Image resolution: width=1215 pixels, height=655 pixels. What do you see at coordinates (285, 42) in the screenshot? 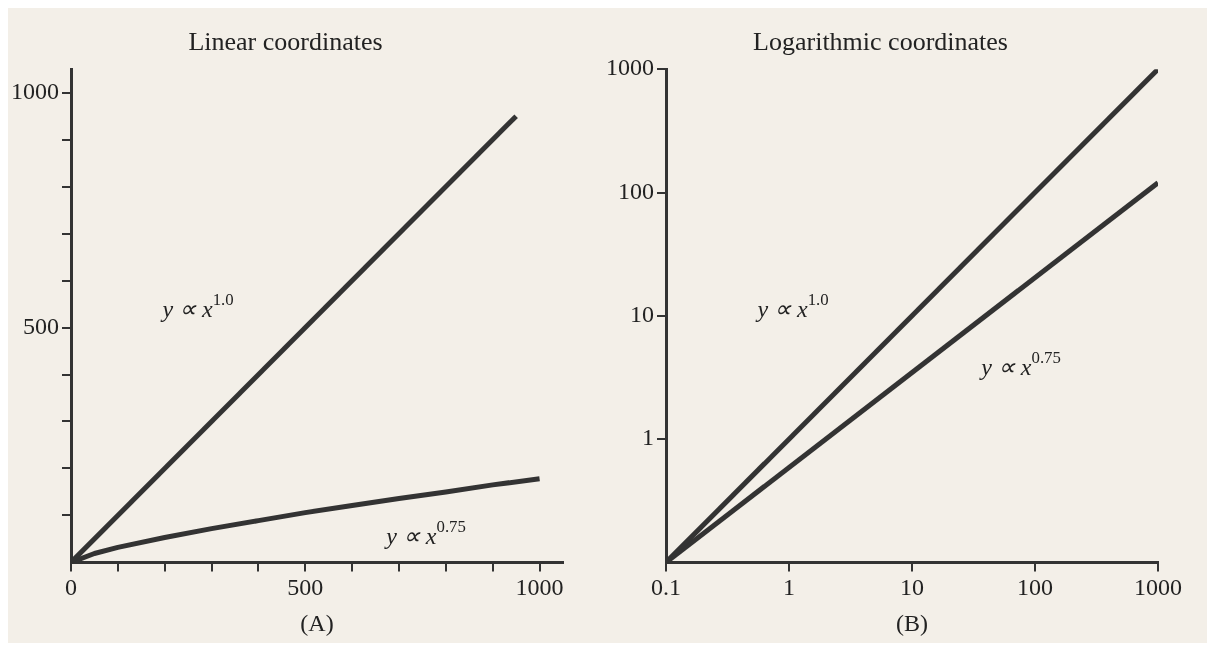
I see `chart-title: Linear coordinates` at bounding box center [285, 42].